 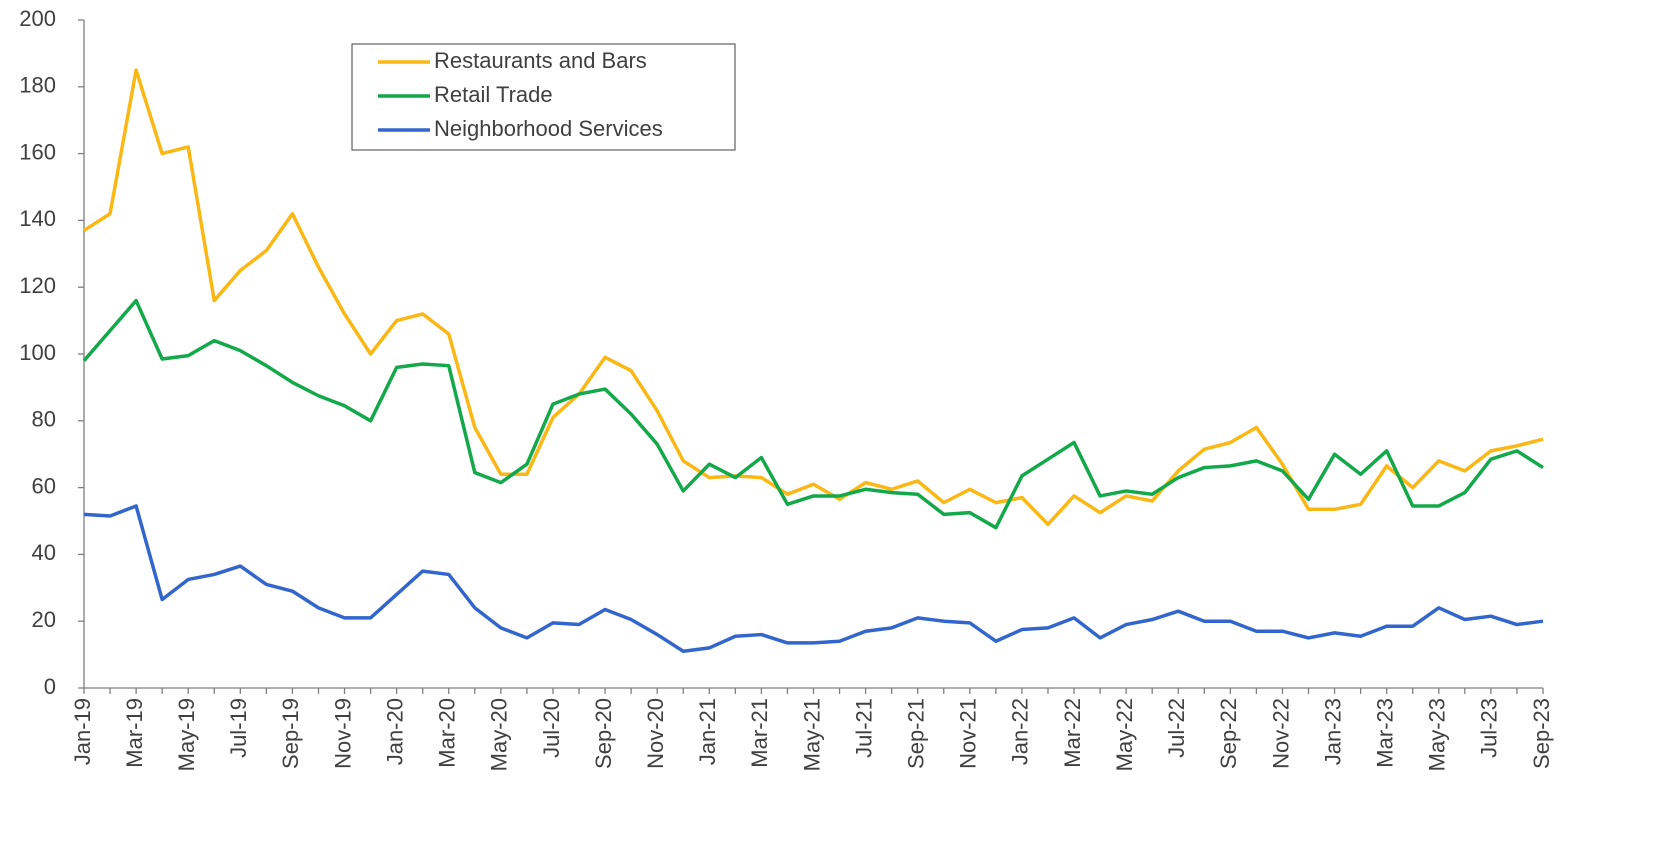 I want to click on x-tick-label: Nov-21, so click(x=968, y=733).